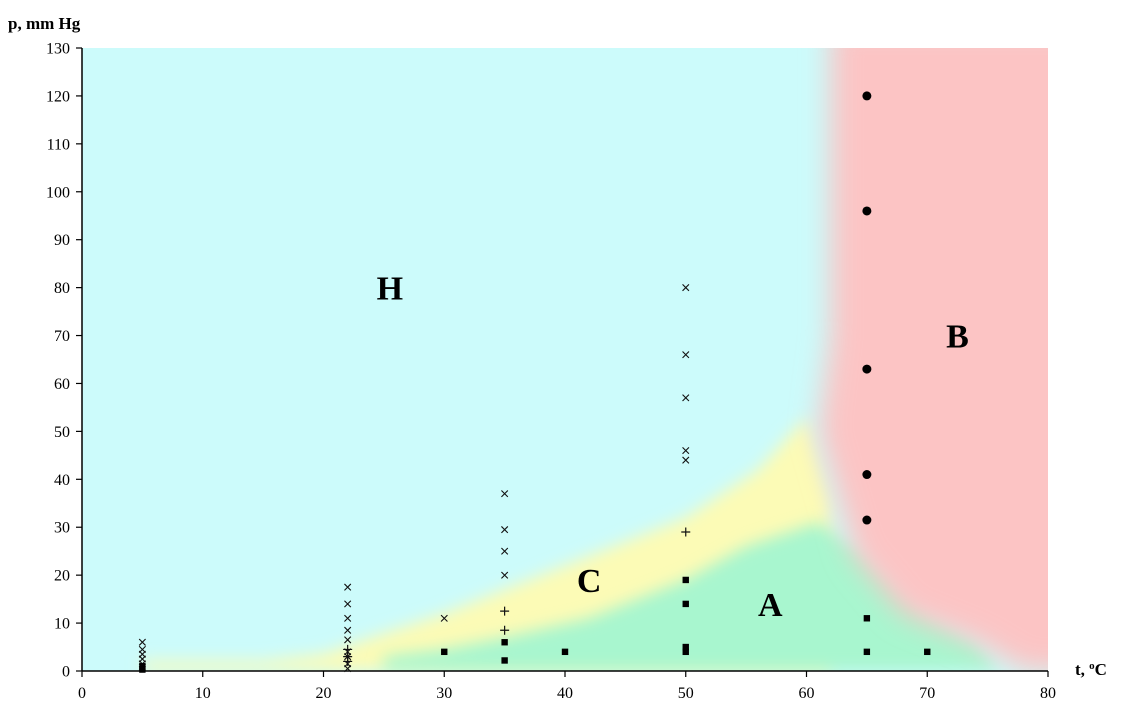 The width and height of the screenshot is (1122, 715). What do you see at coordinates (957, 337) in the screenshot?
I see `region-label-b: B` at bounding box center [957, 337].